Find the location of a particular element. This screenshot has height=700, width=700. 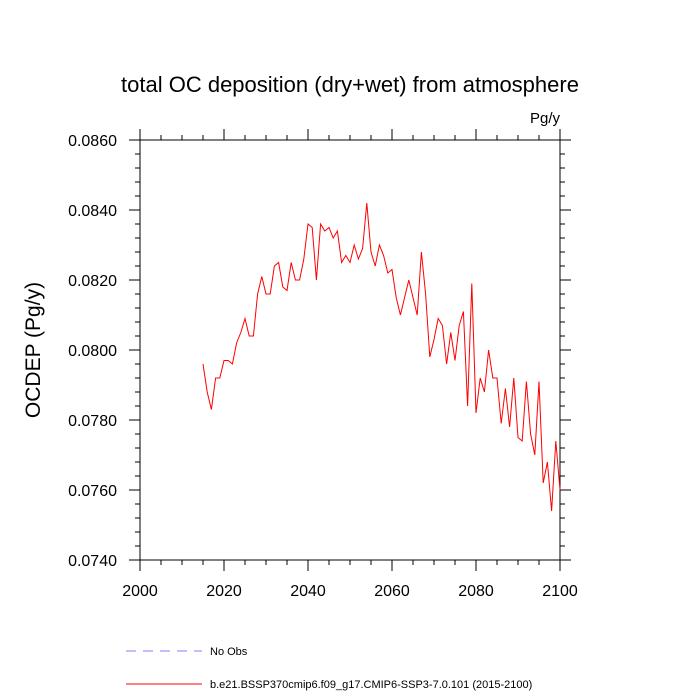

y-tick-label: 0.0740 is located at coordinates (92, 561).